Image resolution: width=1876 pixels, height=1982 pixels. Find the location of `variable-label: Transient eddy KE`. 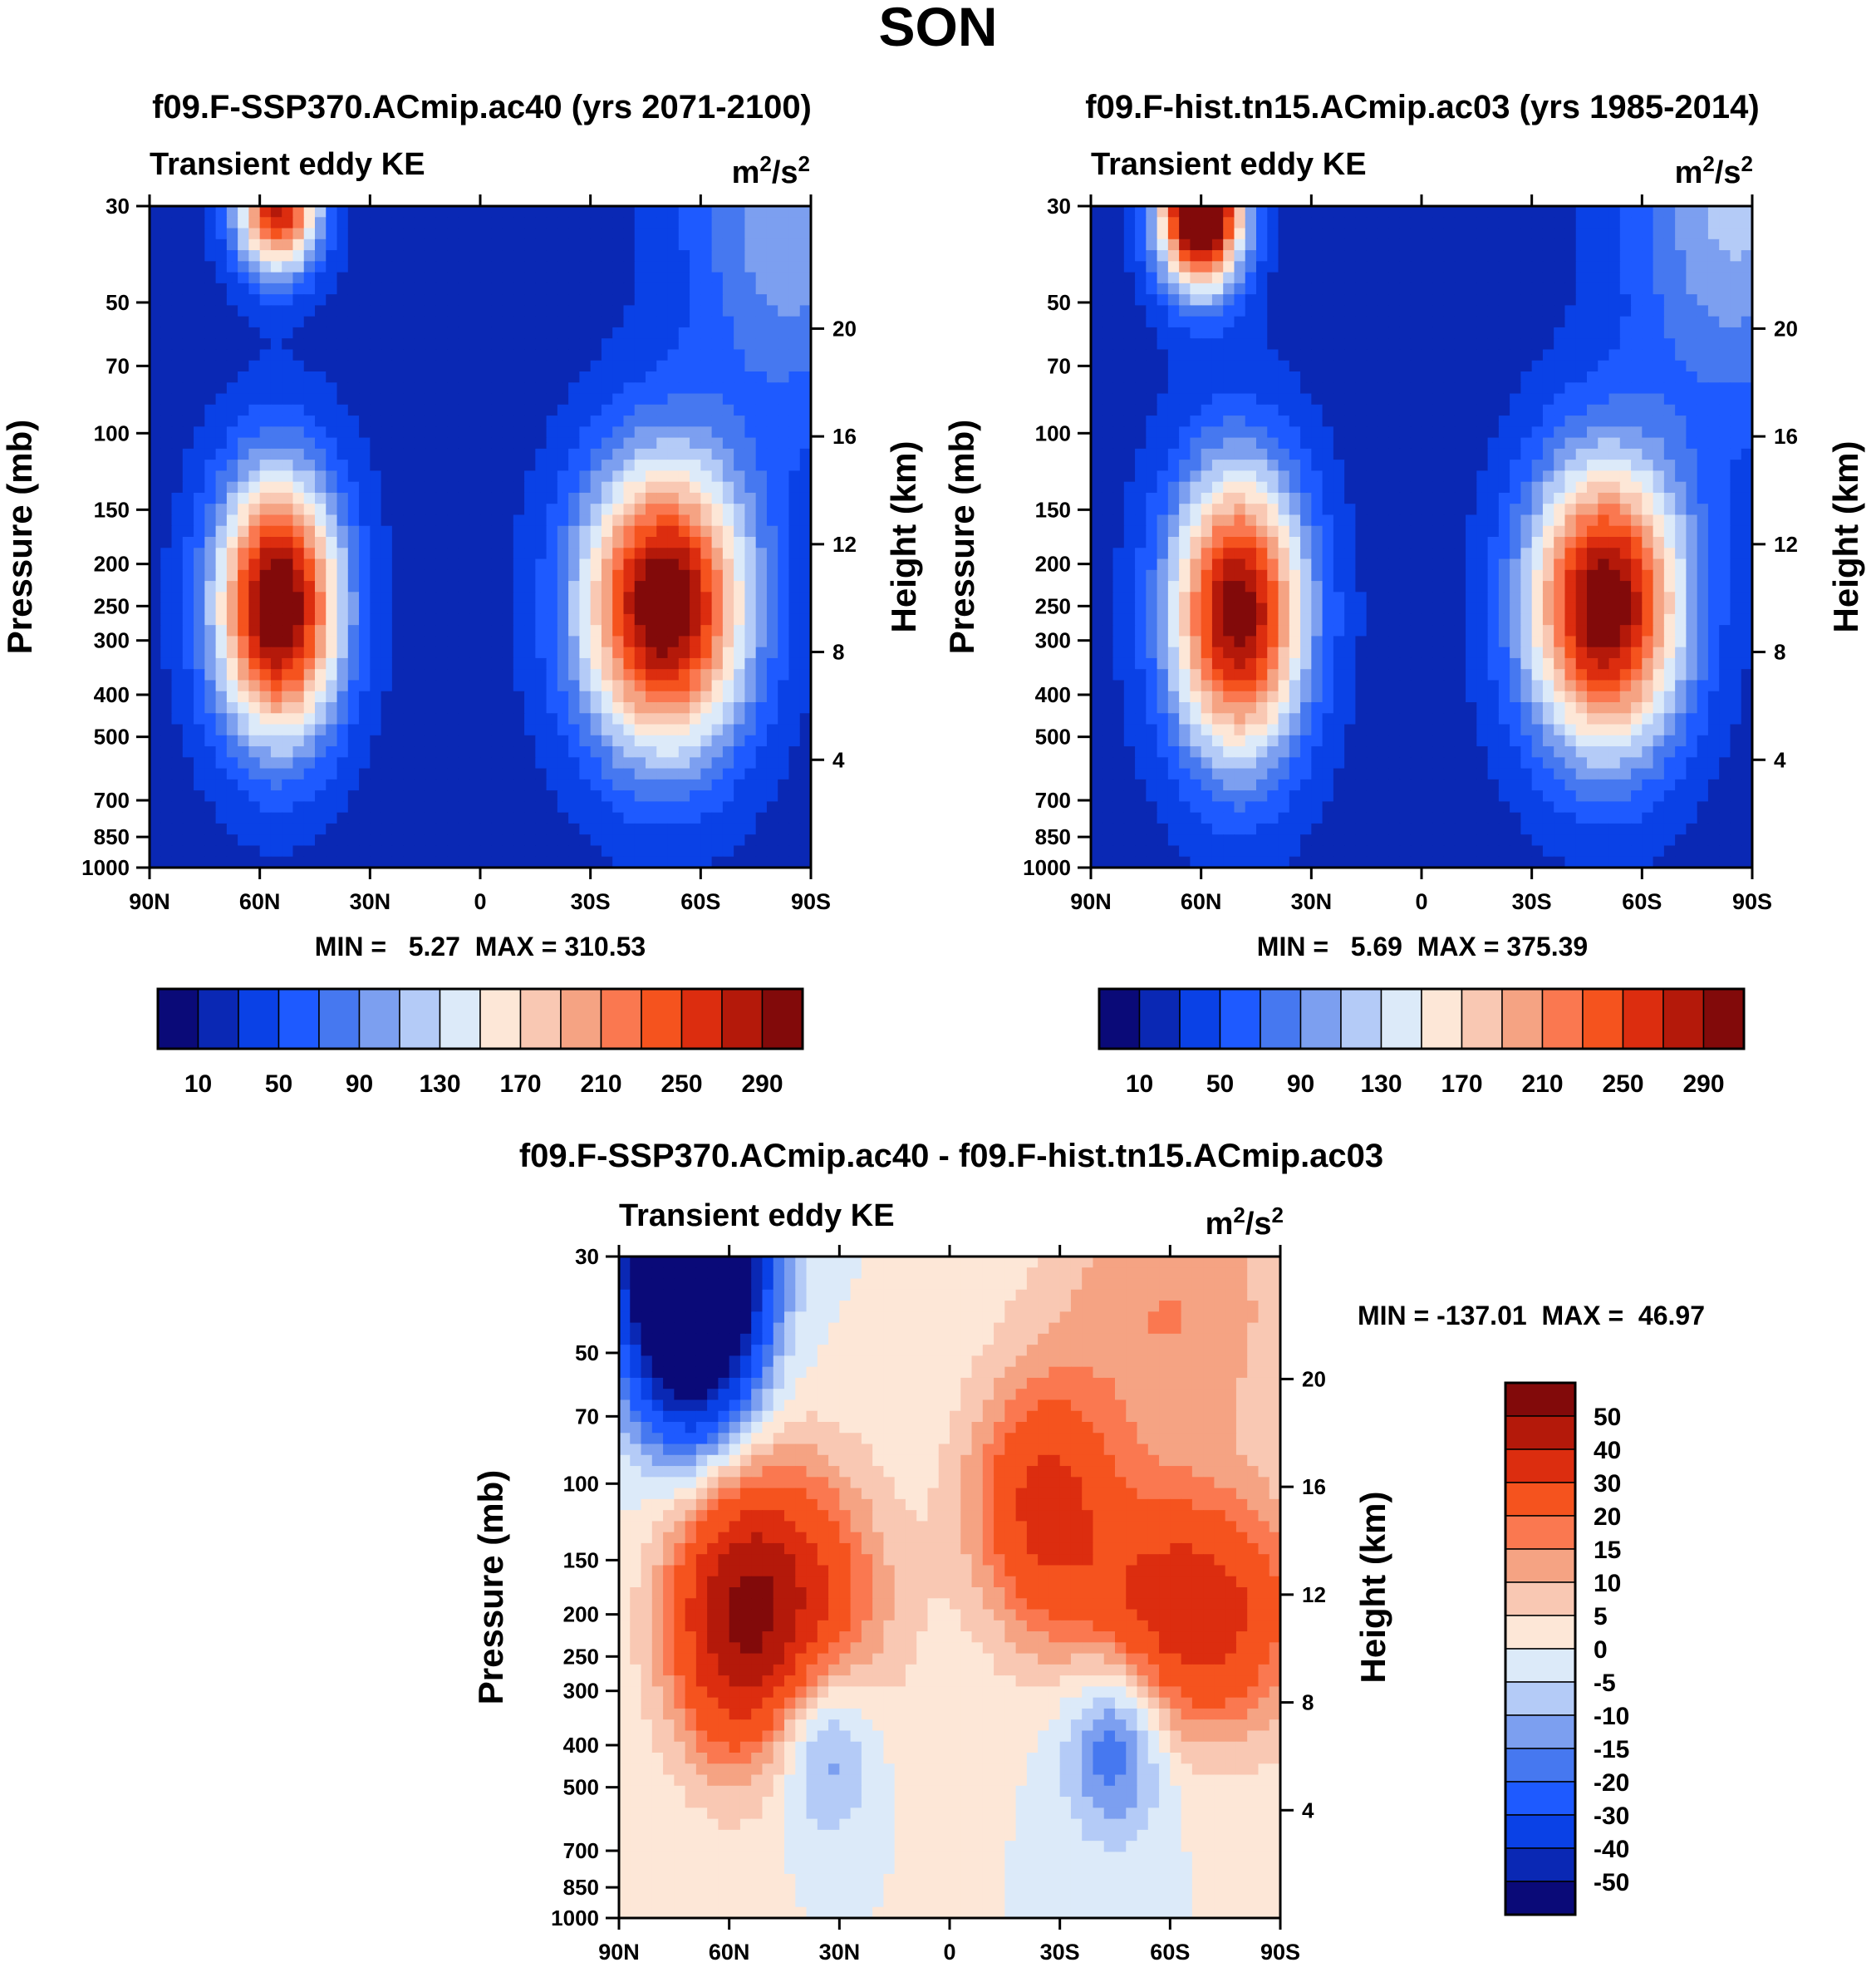

variable-label: Transient eddy KE is located at coordinates (1229, 164).